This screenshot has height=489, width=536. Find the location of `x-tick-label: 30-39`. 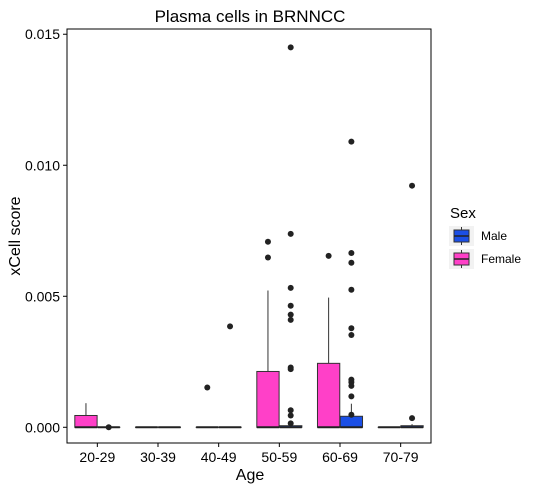

x-tick-label: 30-39 is located at coordinates (158, 457).